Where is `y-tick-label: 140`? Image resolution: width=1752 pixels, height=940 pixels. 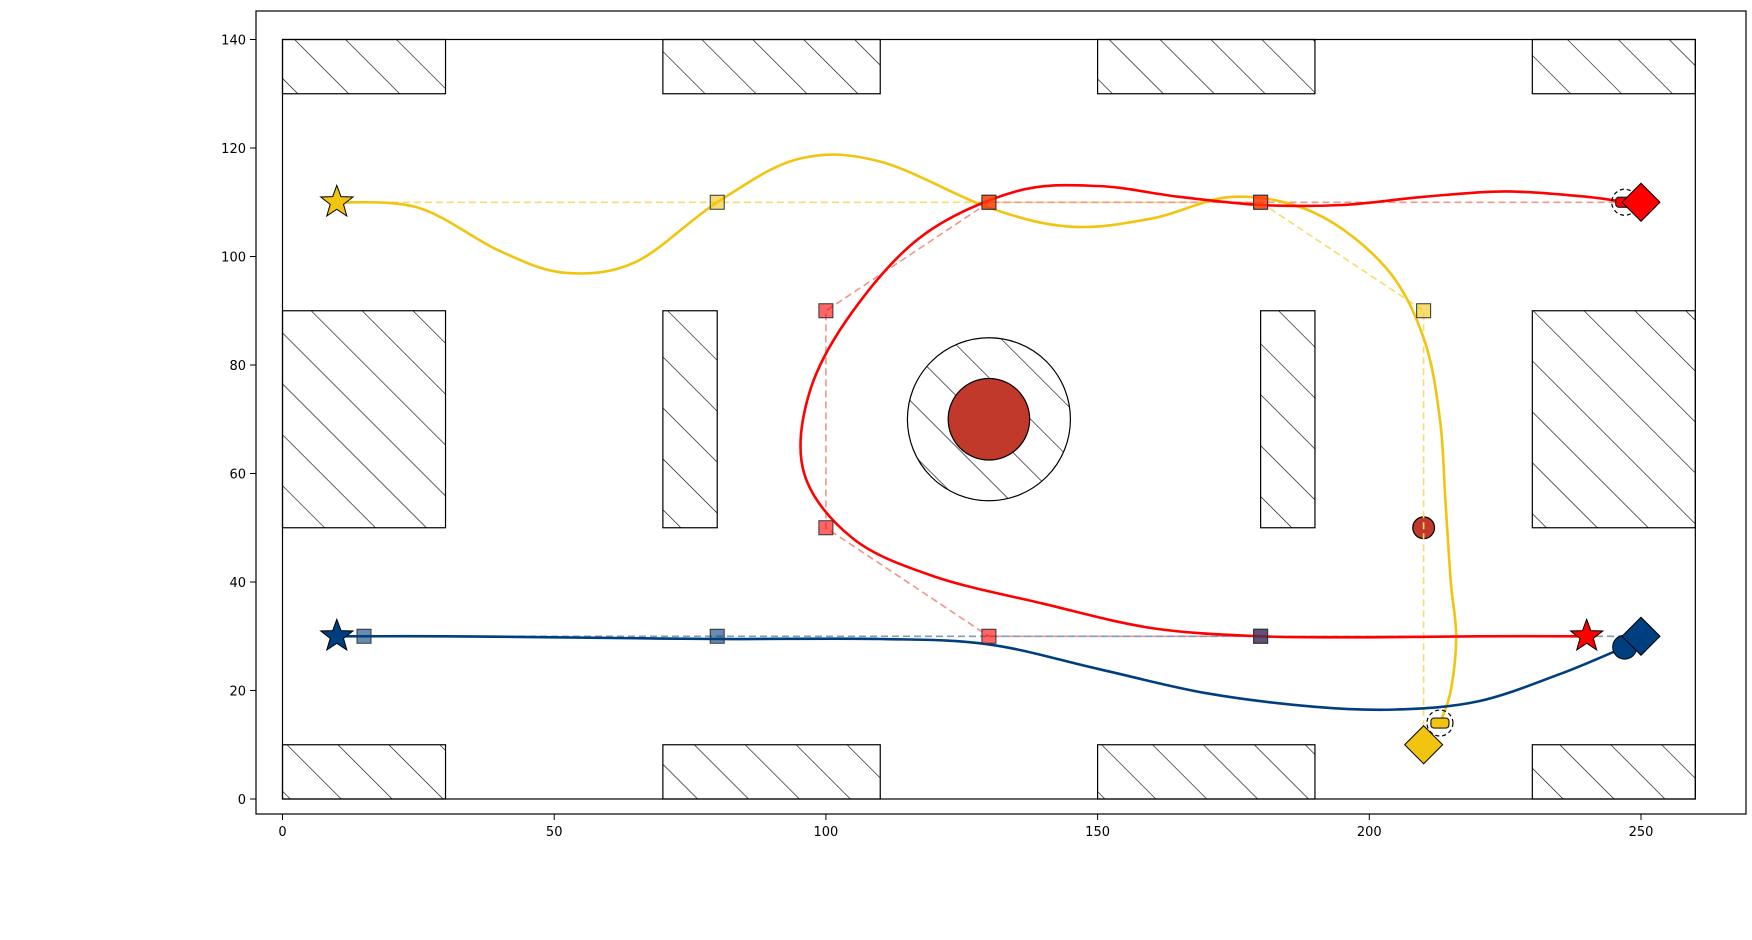 y-tick-label: 140 is located at coordinates (233, 41).